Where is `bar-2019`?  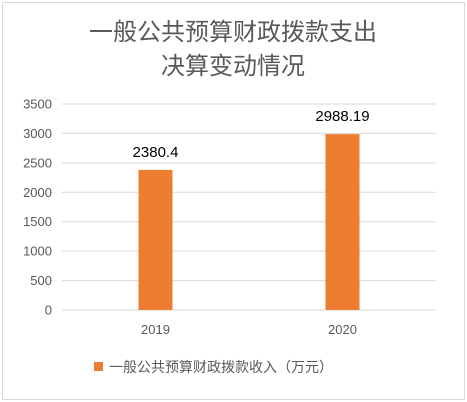 bar-2019 is located at coordinates (155, 239).